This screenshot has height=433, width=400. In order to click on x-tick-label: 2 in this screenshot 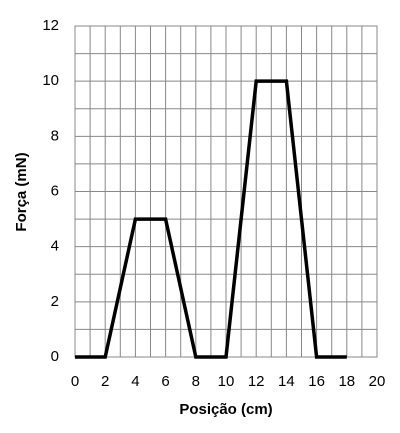, I will do `click(105, 381)`.